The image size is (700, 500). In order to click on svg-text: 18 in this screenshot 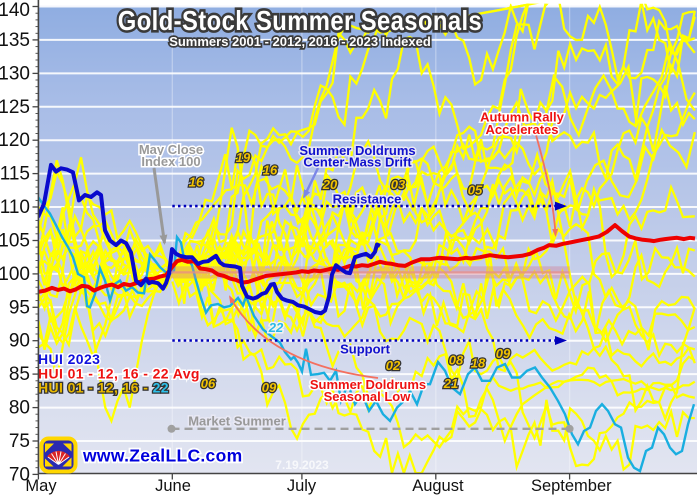, I will do `click(478, 363)`.